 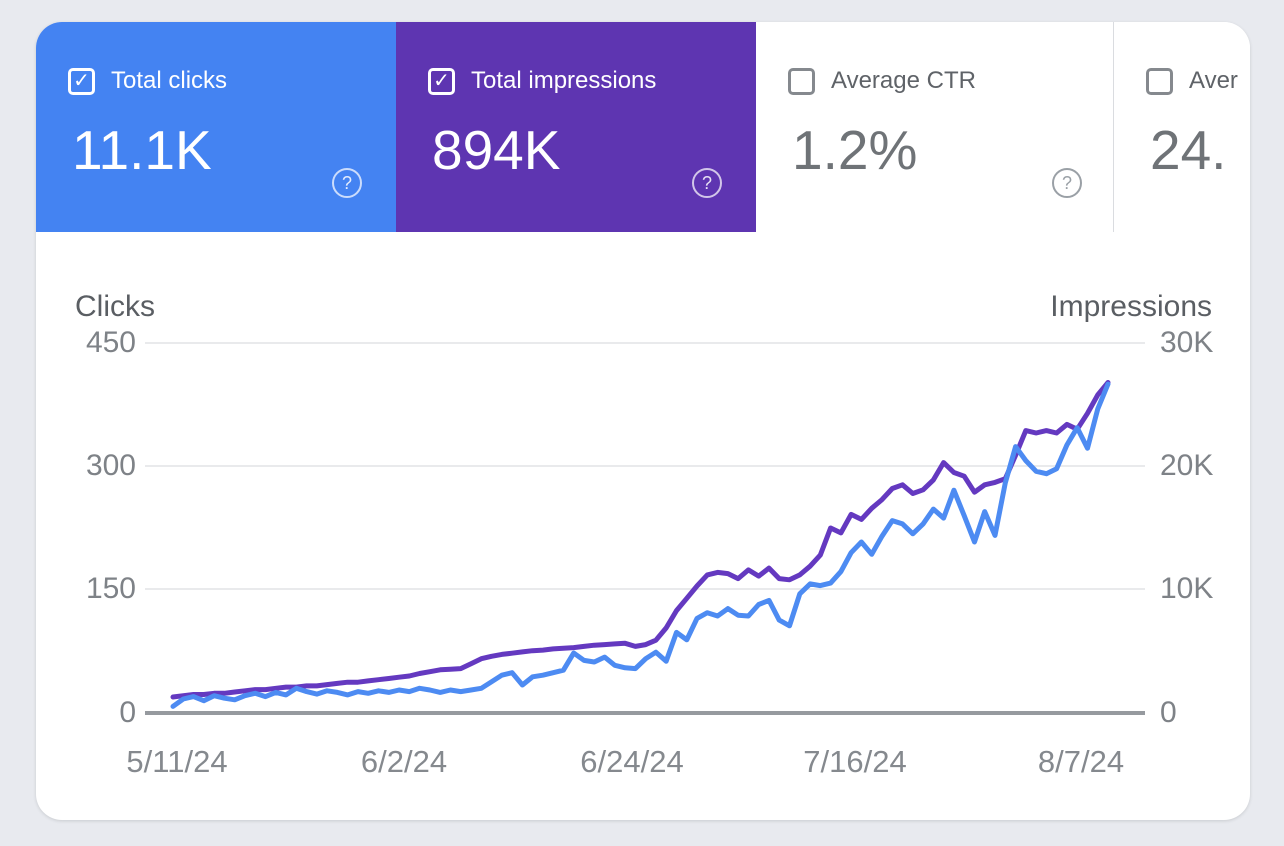 I want to click on metric-card-average-position: Aver 24., so click(x=1182, y=127).